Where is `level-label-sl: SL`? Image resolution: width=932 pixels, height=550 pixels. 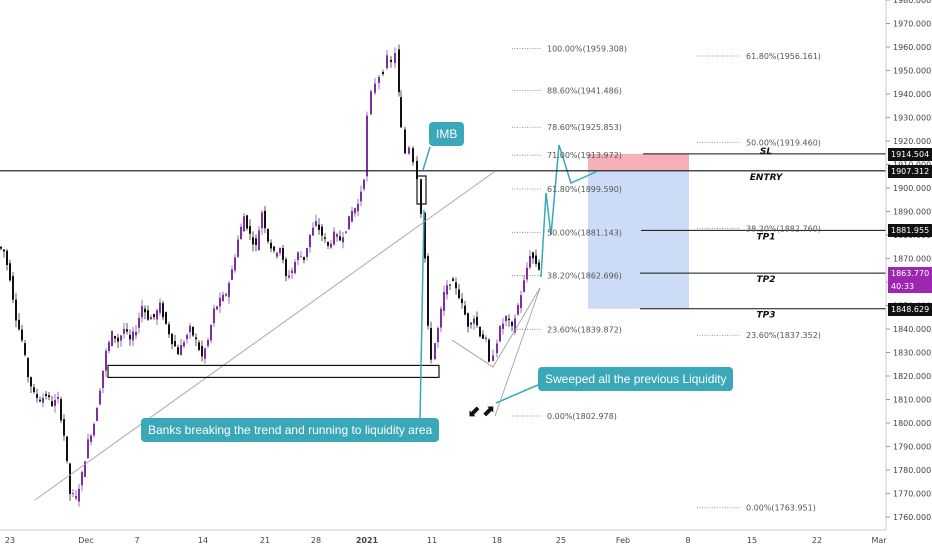 level-label-sl: SL is located at coordinates (766, 152).